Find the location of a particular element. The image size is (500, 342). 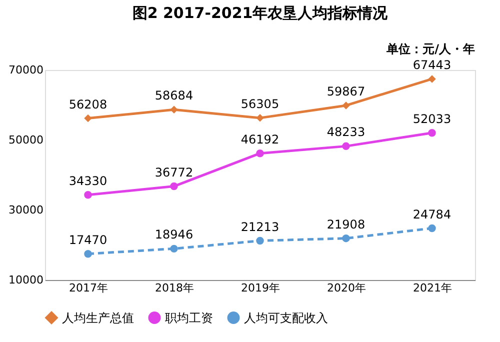

x-tick-label: 2018年 is located at coordinates (174, 288).